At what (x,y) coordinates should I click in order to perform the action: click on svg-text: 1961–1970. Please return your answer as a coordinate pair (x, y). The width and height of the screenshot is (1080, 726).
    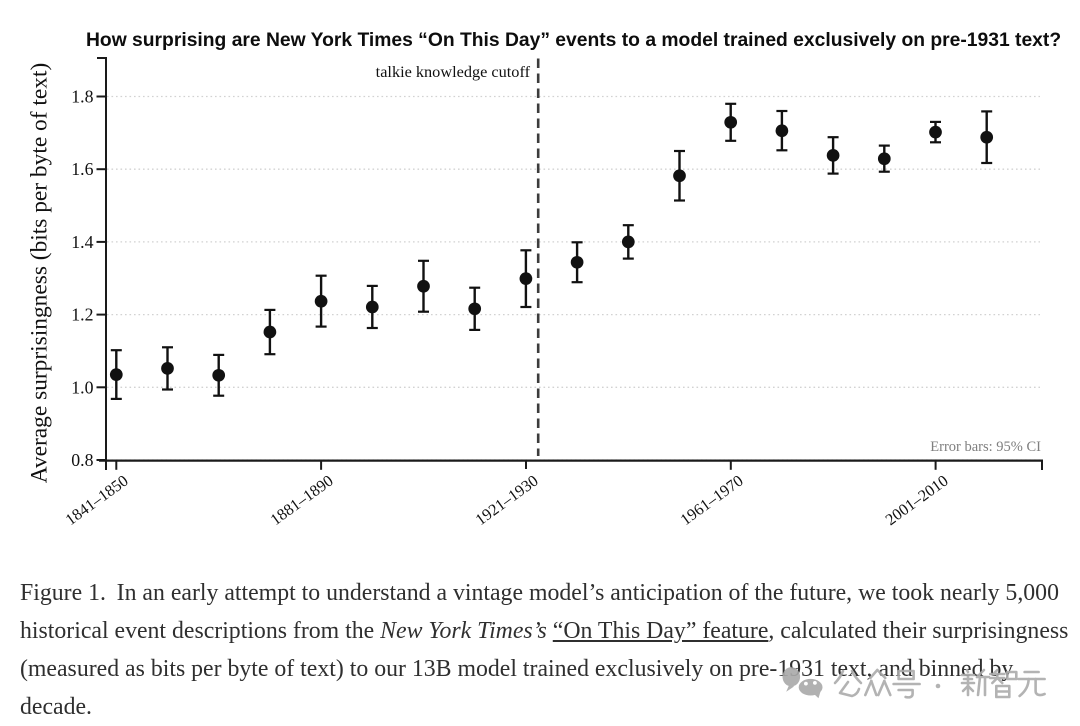
    Looking at the image, I should click on (712, 500).